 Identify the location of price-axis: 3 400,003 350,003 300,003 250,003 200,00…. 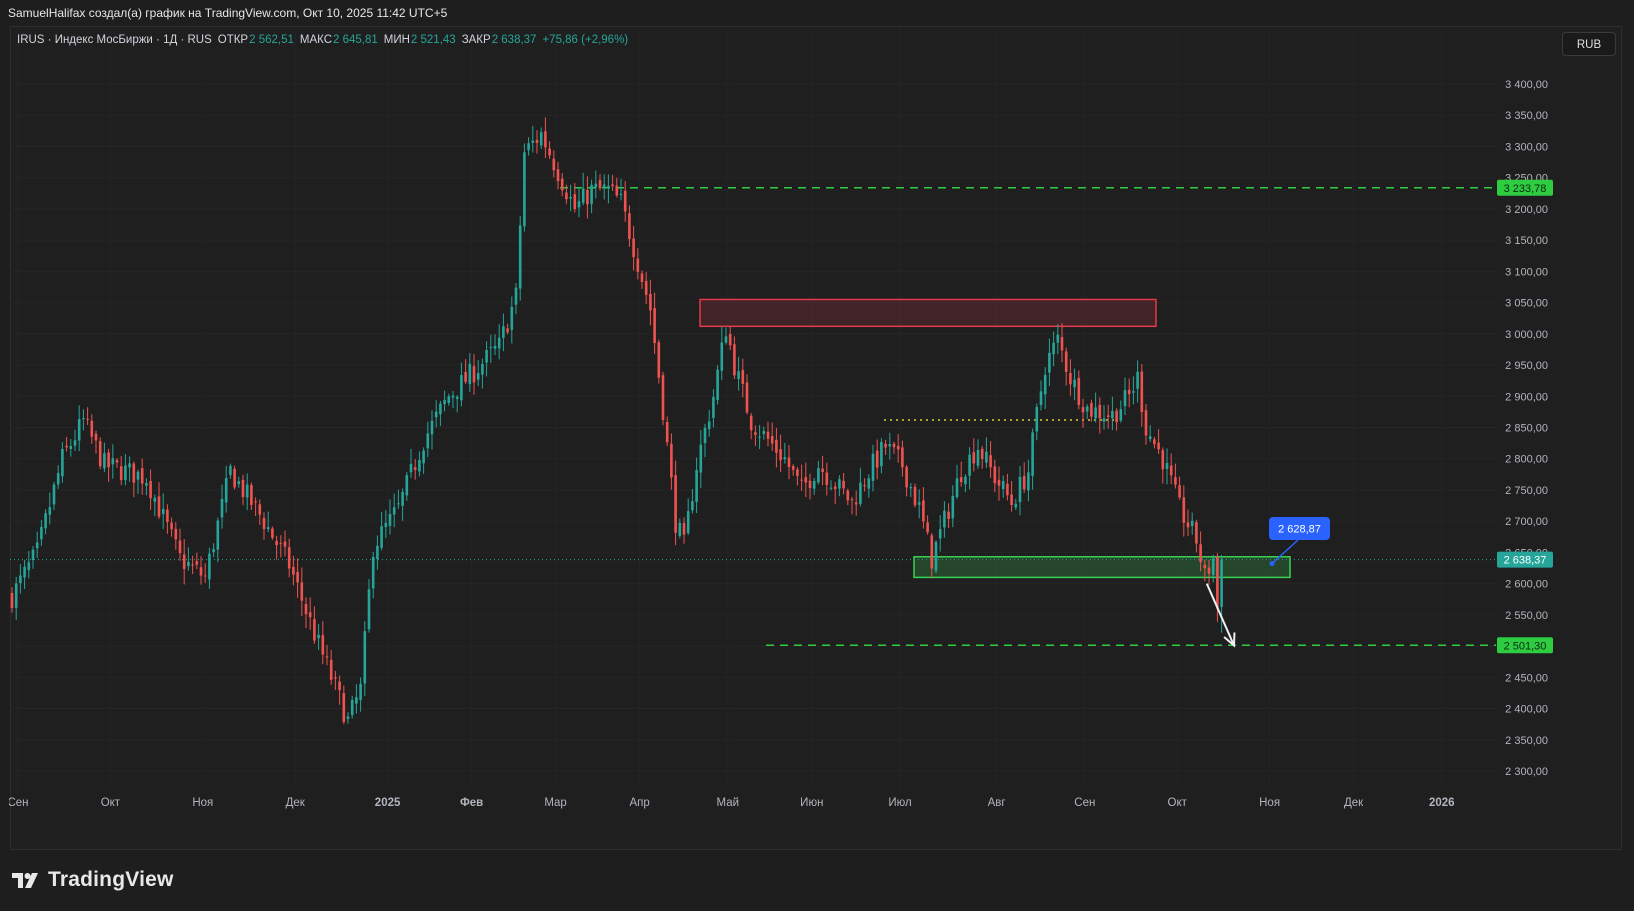
(1525, 428).